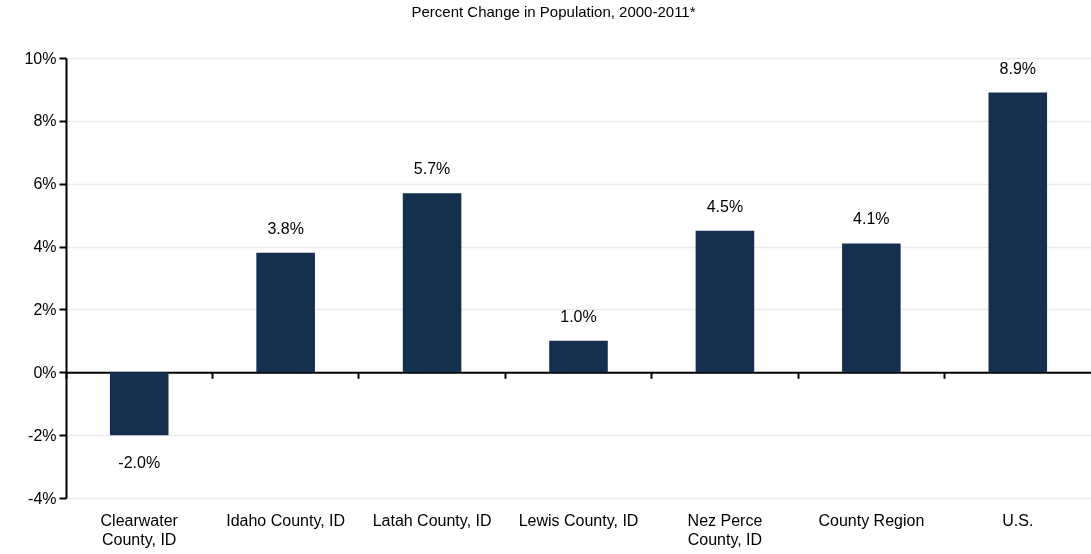 Image resolution: width=1091 pixels, height=554 pixels. What do you see at coordinates (45, 184) in the screenshot?
I see `y-tick-label: 6%` at bounding box center [45, 184].